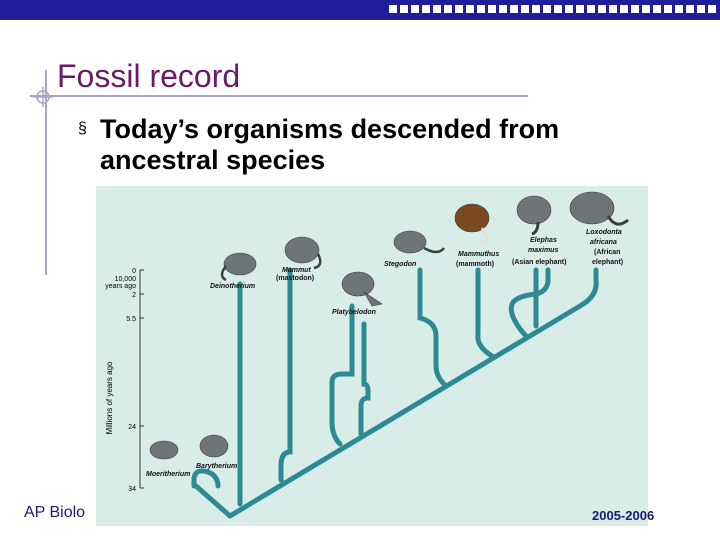 Image resolution: width=720 pixels, height=540 pixels. What do you see at coordinates (603, 242) in the screenshot?
I see `label-africana: africana` at bounding box center [603, 242].